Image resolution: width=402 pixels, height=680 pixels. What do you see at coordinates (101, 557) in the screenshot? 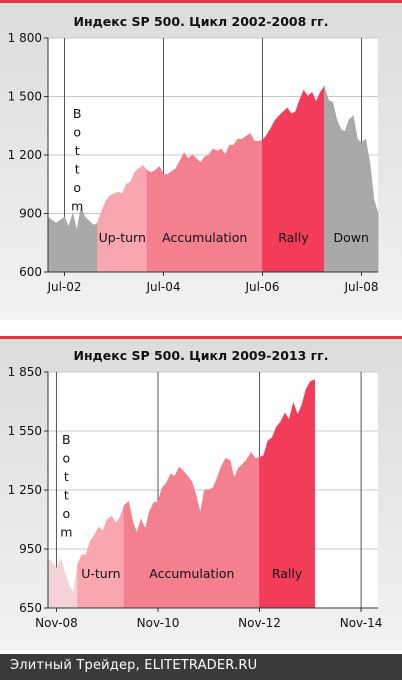
I see `area-segment-u-turn` at bounding box center [101, 557].